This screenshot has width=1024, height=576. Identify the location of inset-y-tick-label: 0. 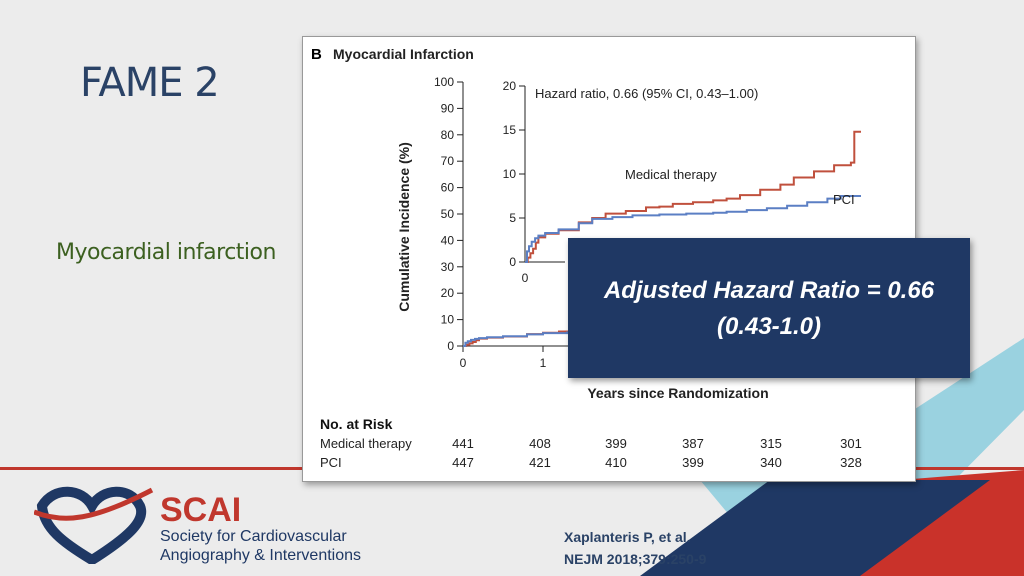
(512, 262).